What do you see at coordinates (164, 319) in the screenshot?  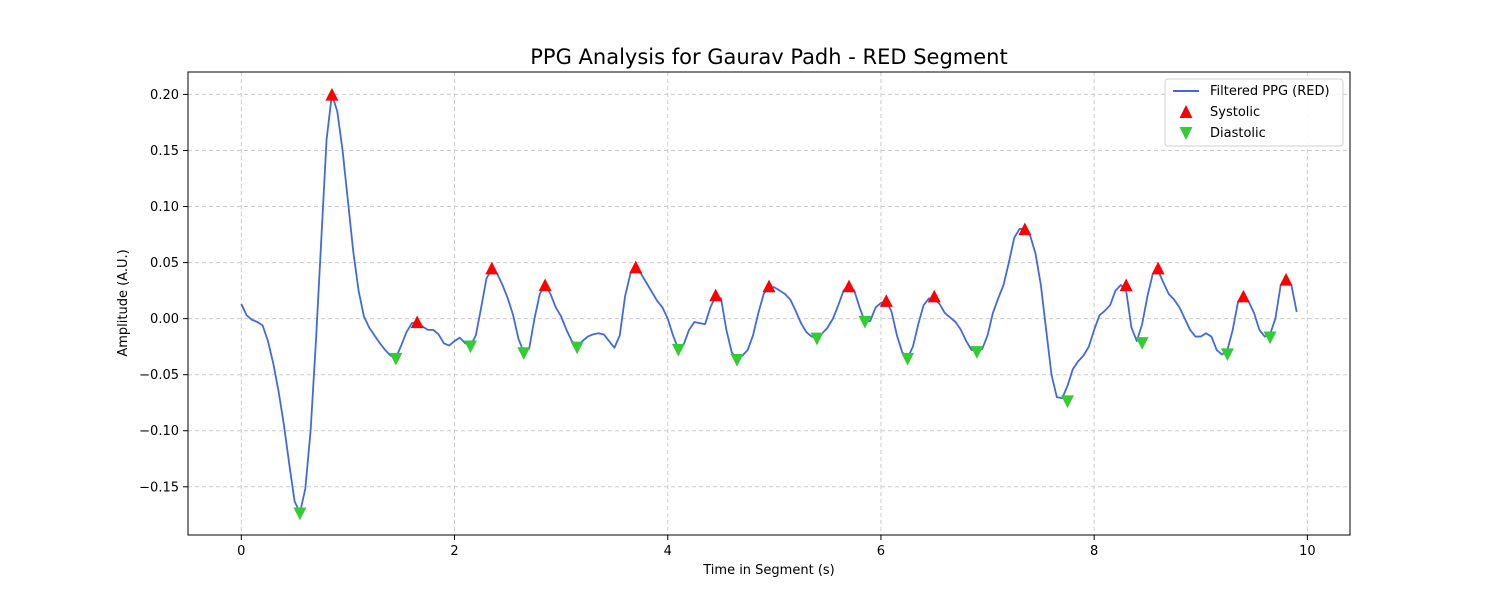 I see `y-tick-label: 0.00` at bounding box center [164, 319].